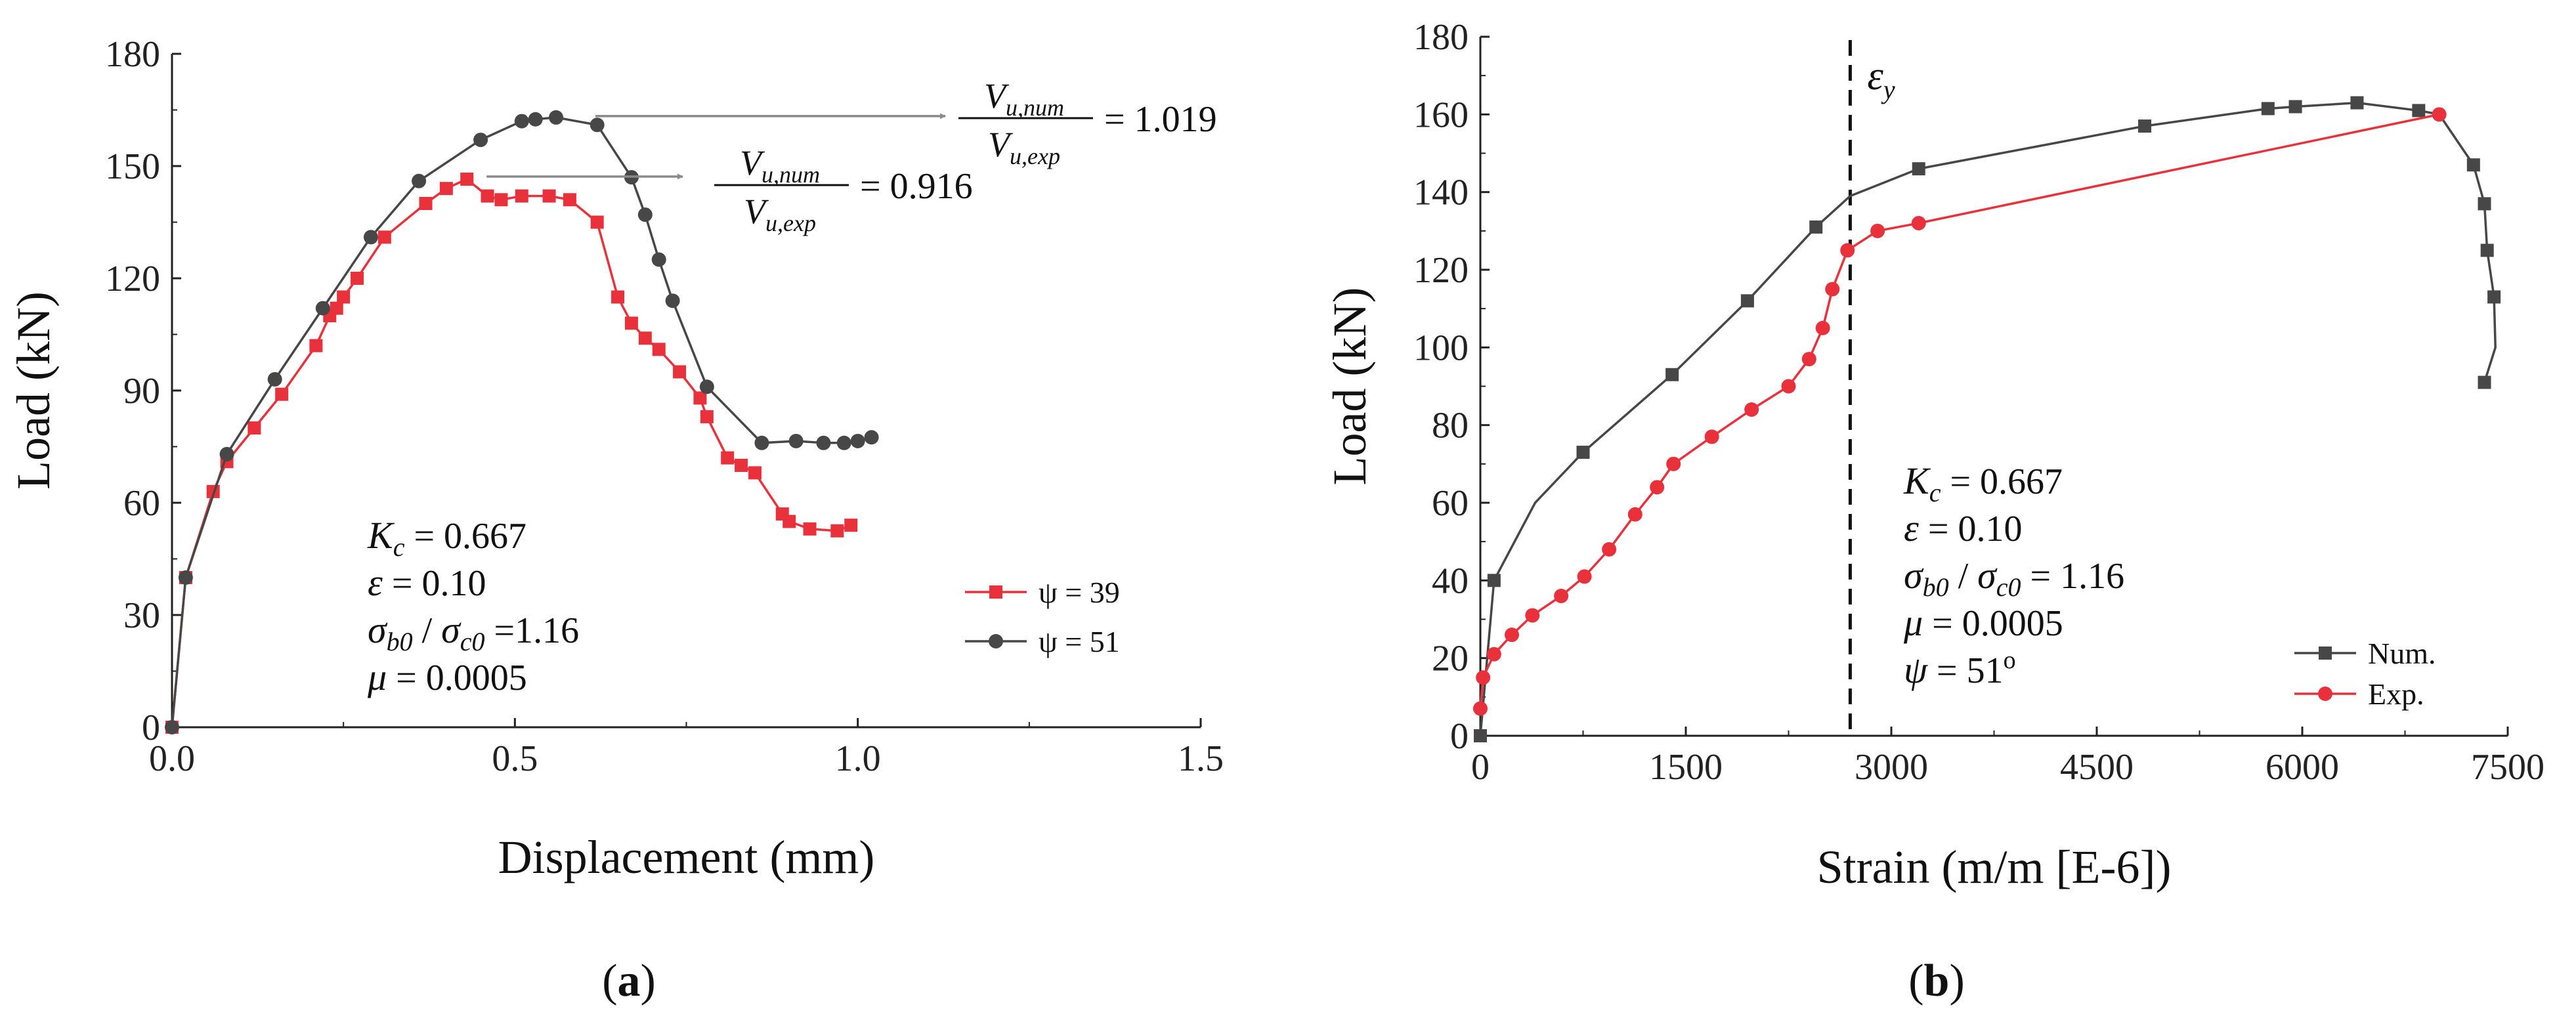  I want to click on param-text-a: μ = 0.0005, so click(447, 677).